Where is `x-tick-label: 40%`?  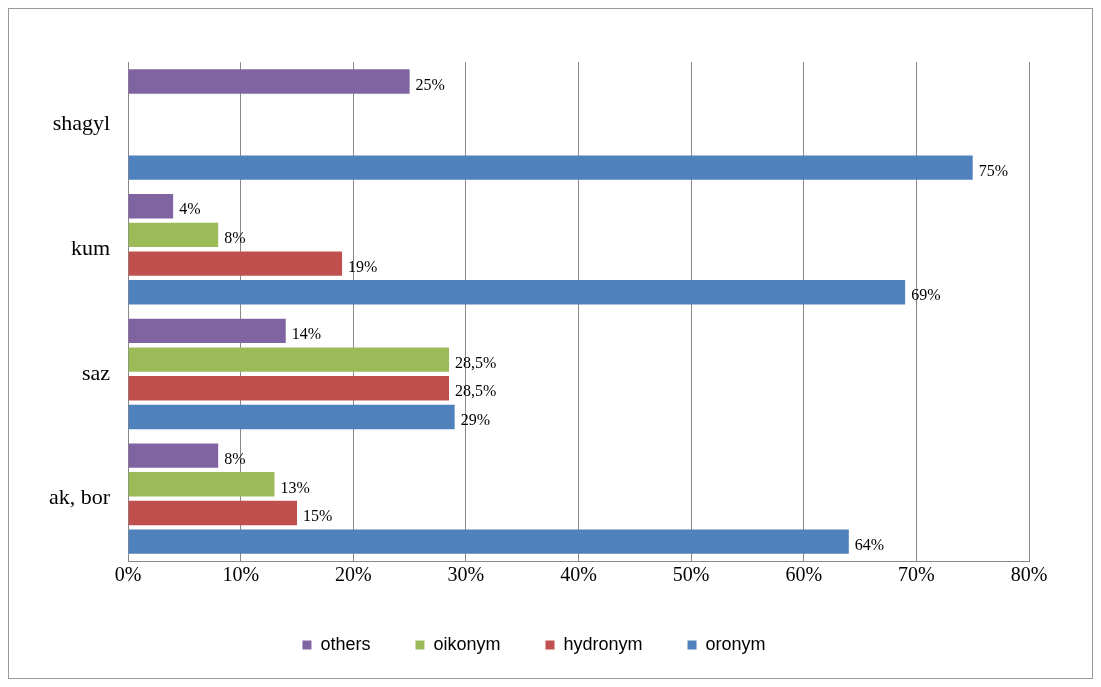
x-tick-label: 40% is located at coordinates (578, 574).